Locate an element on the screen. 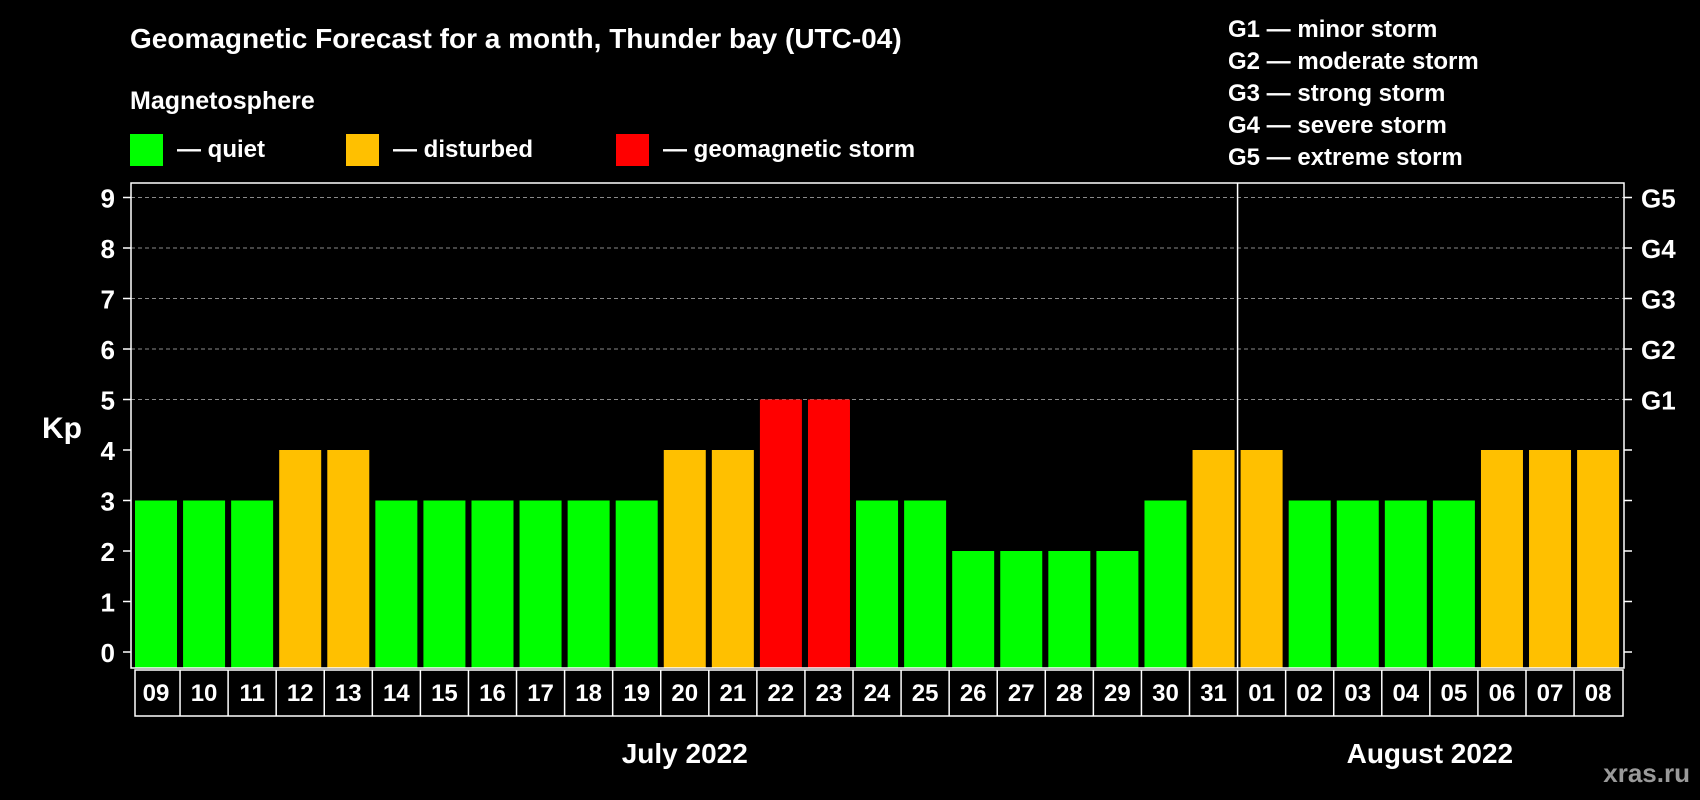 Image resolution: width=1700 pixels, height=800 pixels. y-tick-label: 0 is located at coordinates (108, 653).